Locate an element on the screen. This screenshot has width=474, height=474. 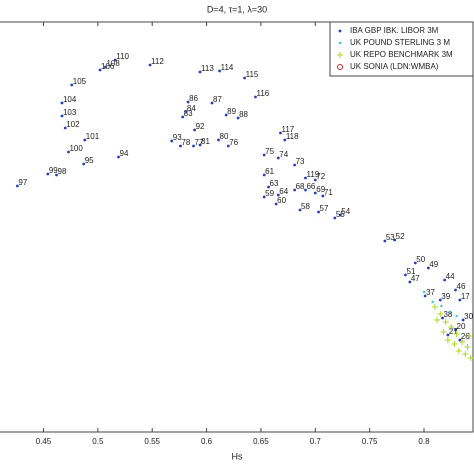
point-label: 101 is located at coordinates (93, 136).